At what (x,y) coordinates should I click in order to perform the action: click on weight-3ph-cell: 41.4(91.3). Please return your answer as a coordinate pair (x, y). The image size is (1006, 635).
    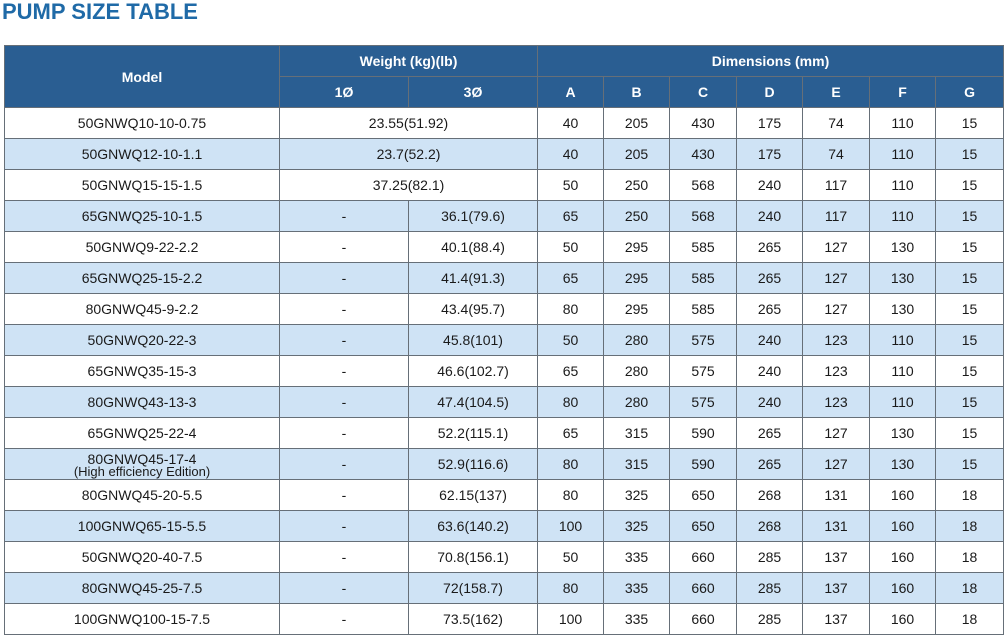
    Looking at the image, I should click on (473, 278).